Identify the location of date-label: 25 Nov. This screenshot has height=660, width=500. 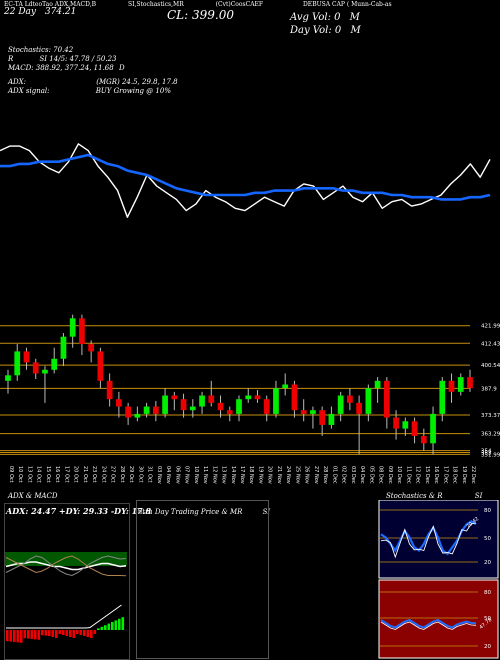
(297, 475).